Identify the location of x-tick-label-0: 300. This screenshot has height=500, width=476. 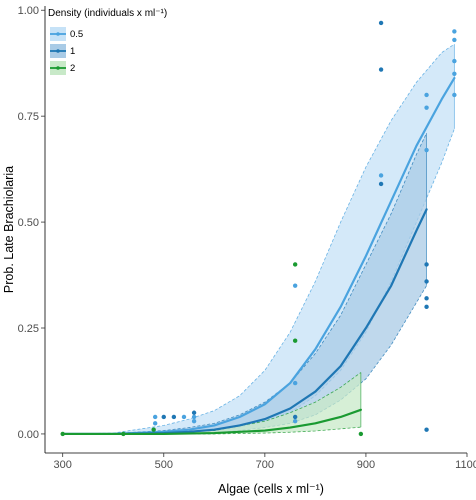
(63, 465).